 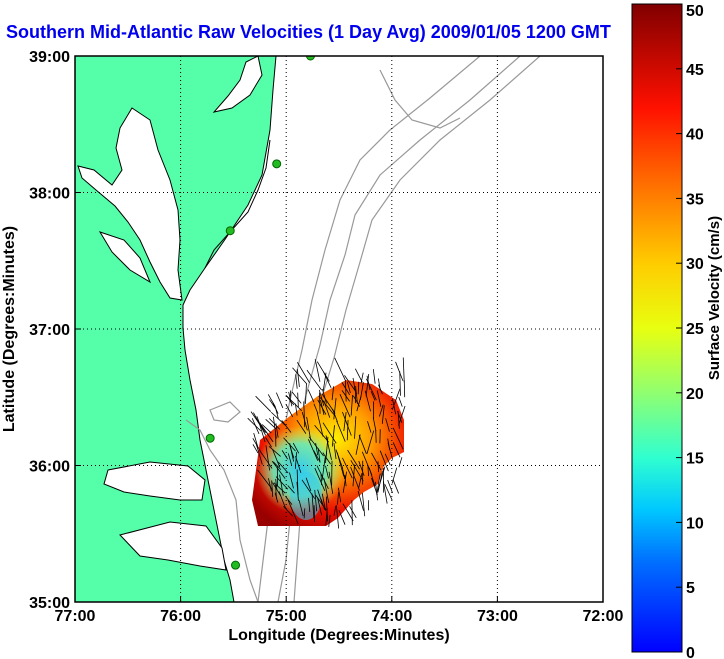 I want to click on y-axis-label: Latitude (Degrees:Minutes), so click(x=9, y=329).